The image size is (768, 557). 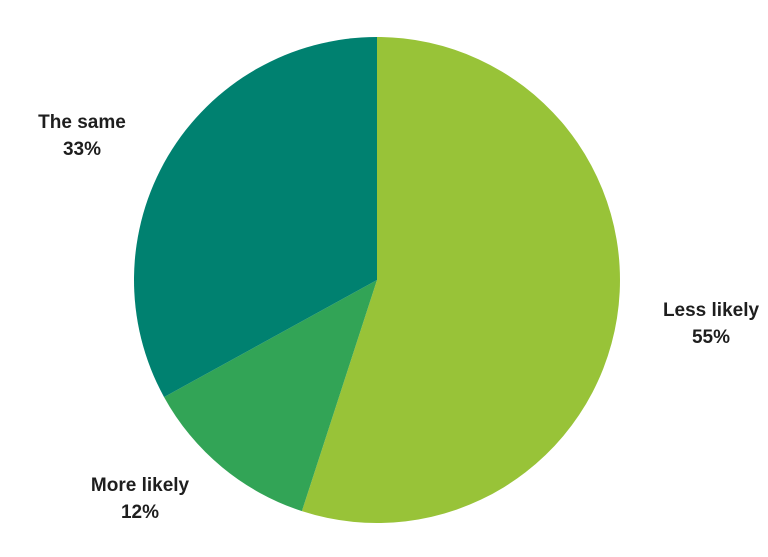 I want to click on slice-label-text: The same, so click(x=82, y=122).